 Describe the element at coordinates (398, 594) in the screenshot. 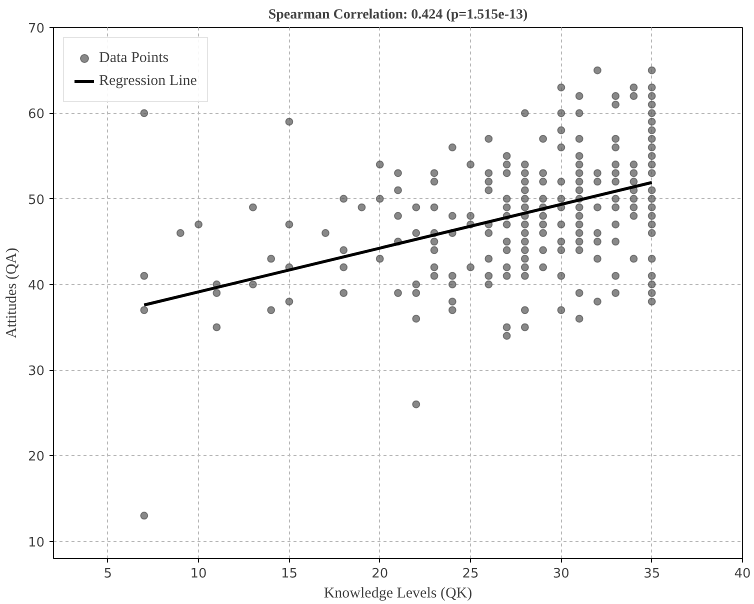

I see `x-axis-title: Knowledge Levels (QK)` at that location.